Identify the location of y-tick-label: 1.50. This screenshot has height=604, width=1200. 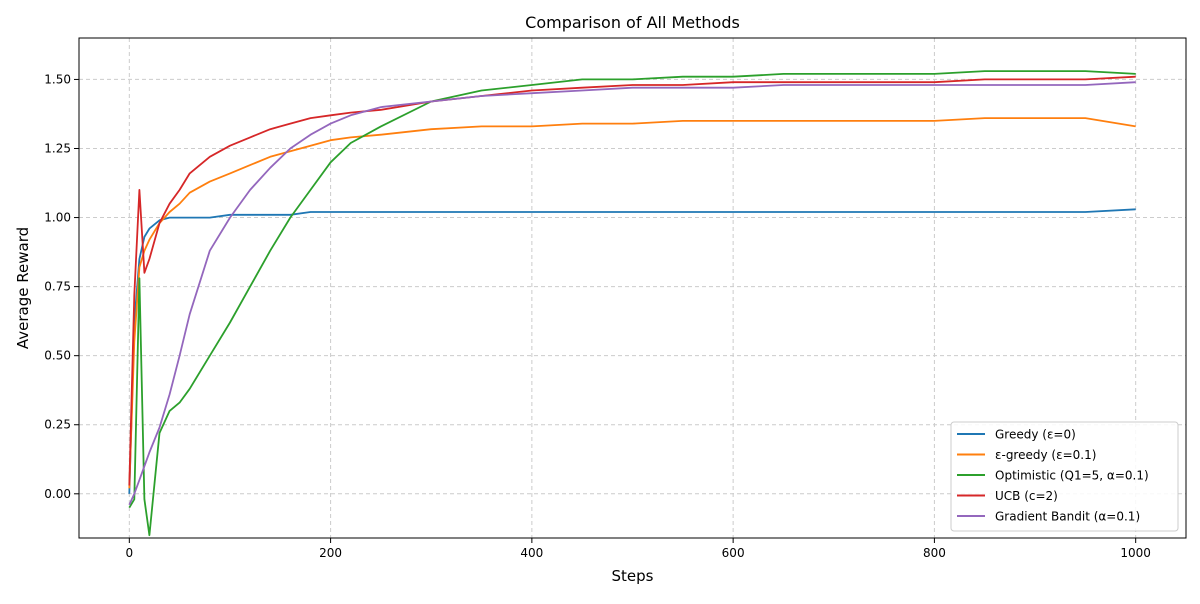
(57, 79).